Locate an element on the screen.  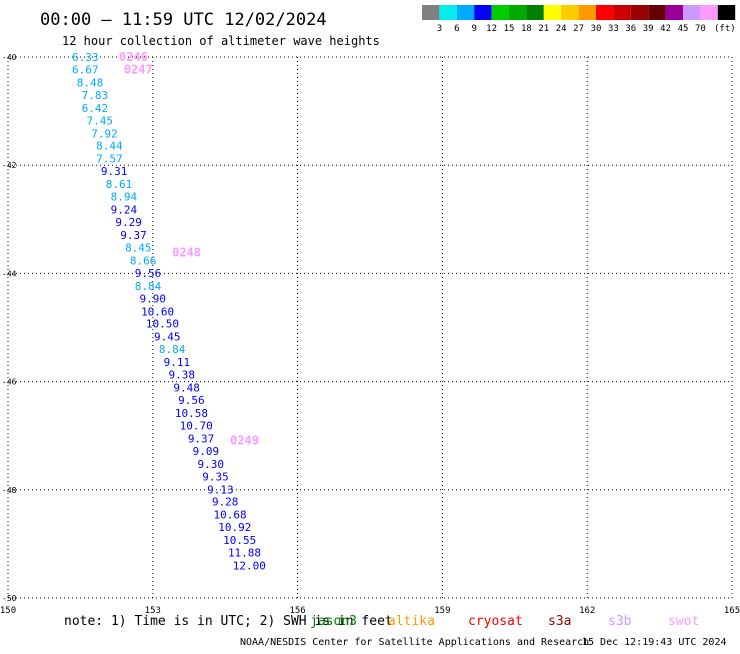
swh-value-label: 8.94 is located at coordinates (124, 197).